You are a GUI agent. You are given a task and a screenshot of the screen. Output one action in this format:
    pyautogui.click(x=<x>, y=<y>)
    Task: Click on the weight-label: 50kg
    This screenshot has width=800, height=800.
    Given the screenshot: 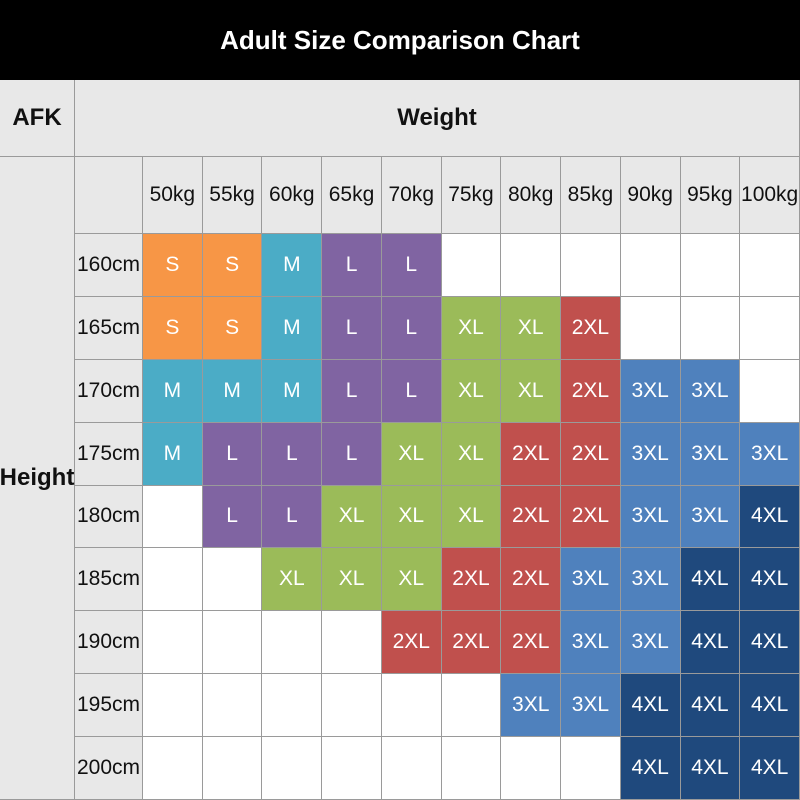 What is the action you would take?
    pyautogui.click(x=173, y=195)
    